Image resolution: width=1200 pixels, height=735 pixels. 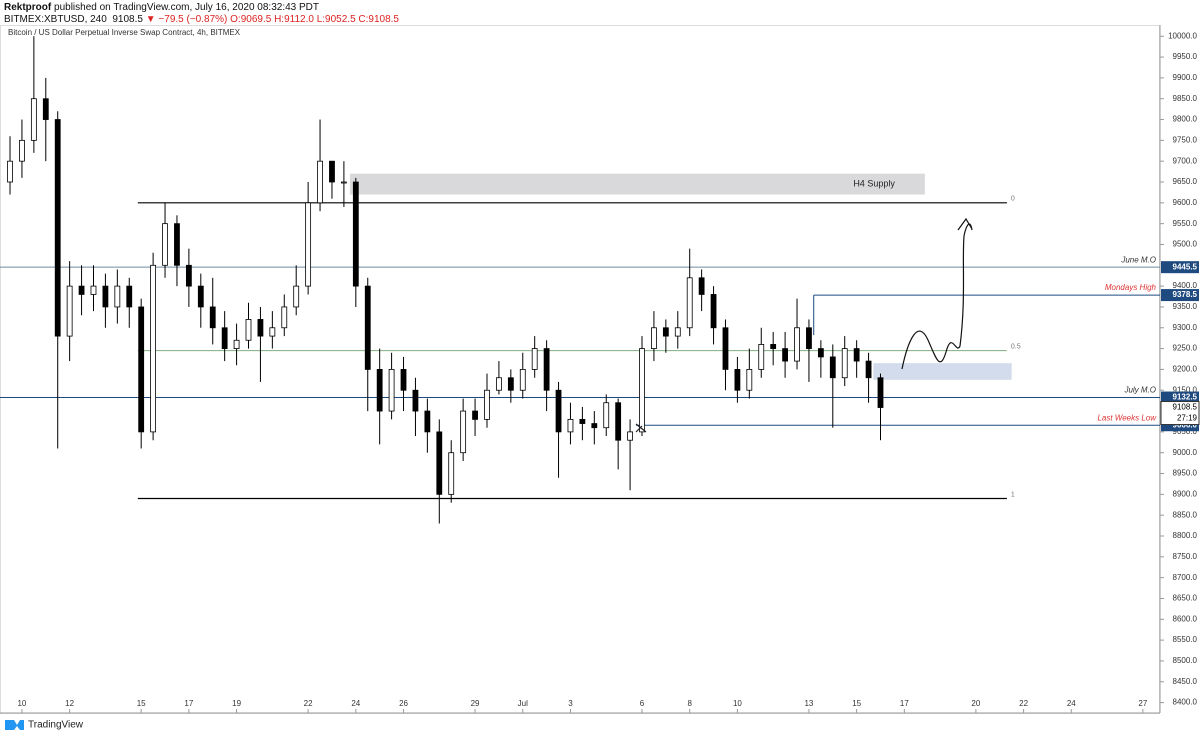 I want to click on y-tick-label: 8600.0, so click(x=1185, y=618).